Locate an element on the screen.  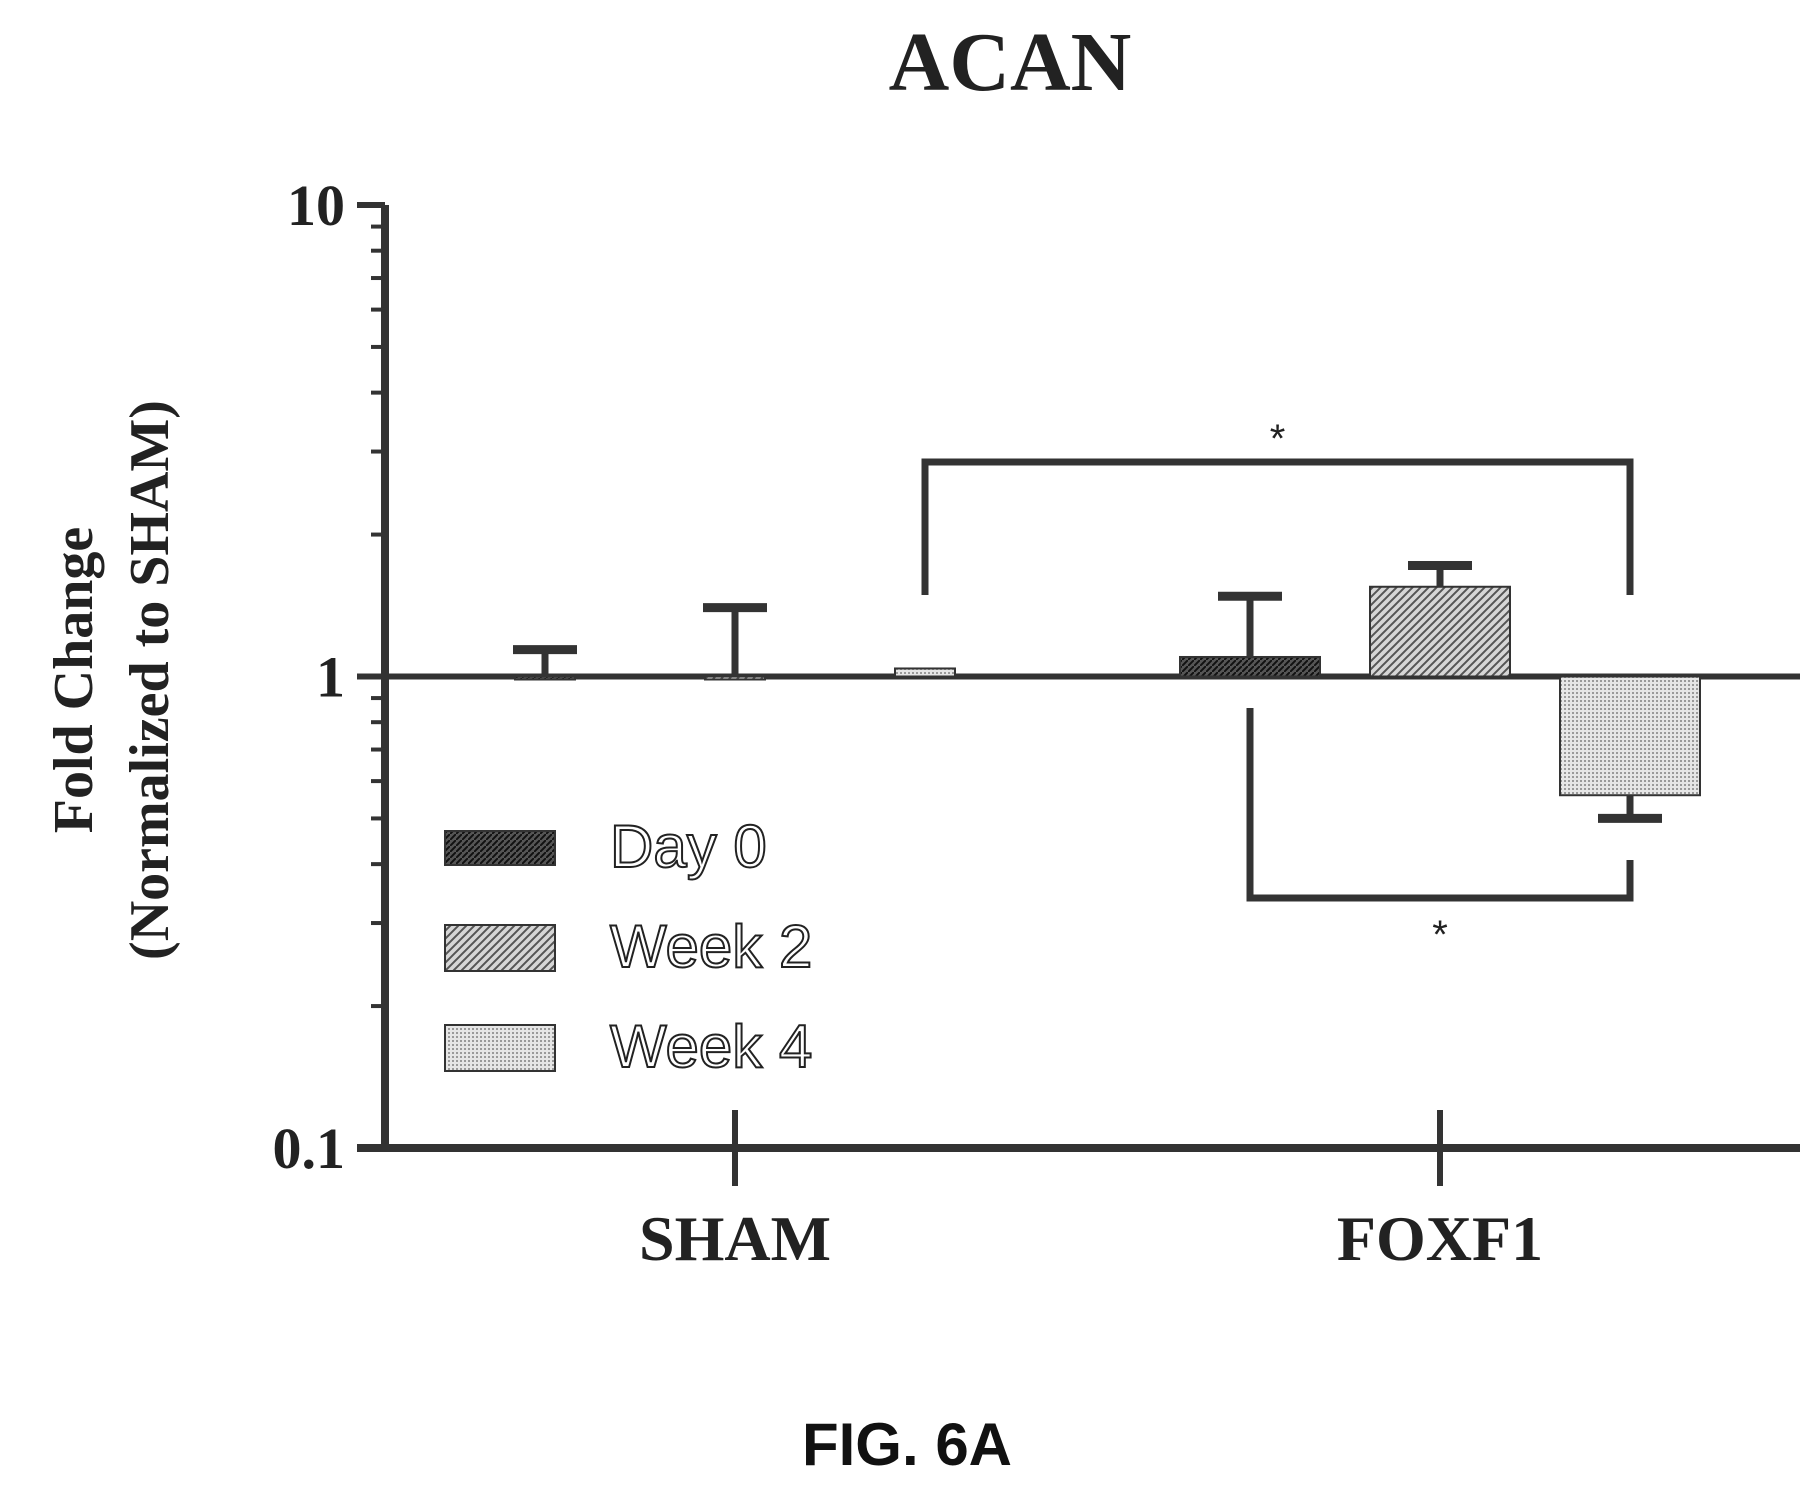
y-axis-label-line2: (Normalized to SHAM) is located at coordinates (150, 680).